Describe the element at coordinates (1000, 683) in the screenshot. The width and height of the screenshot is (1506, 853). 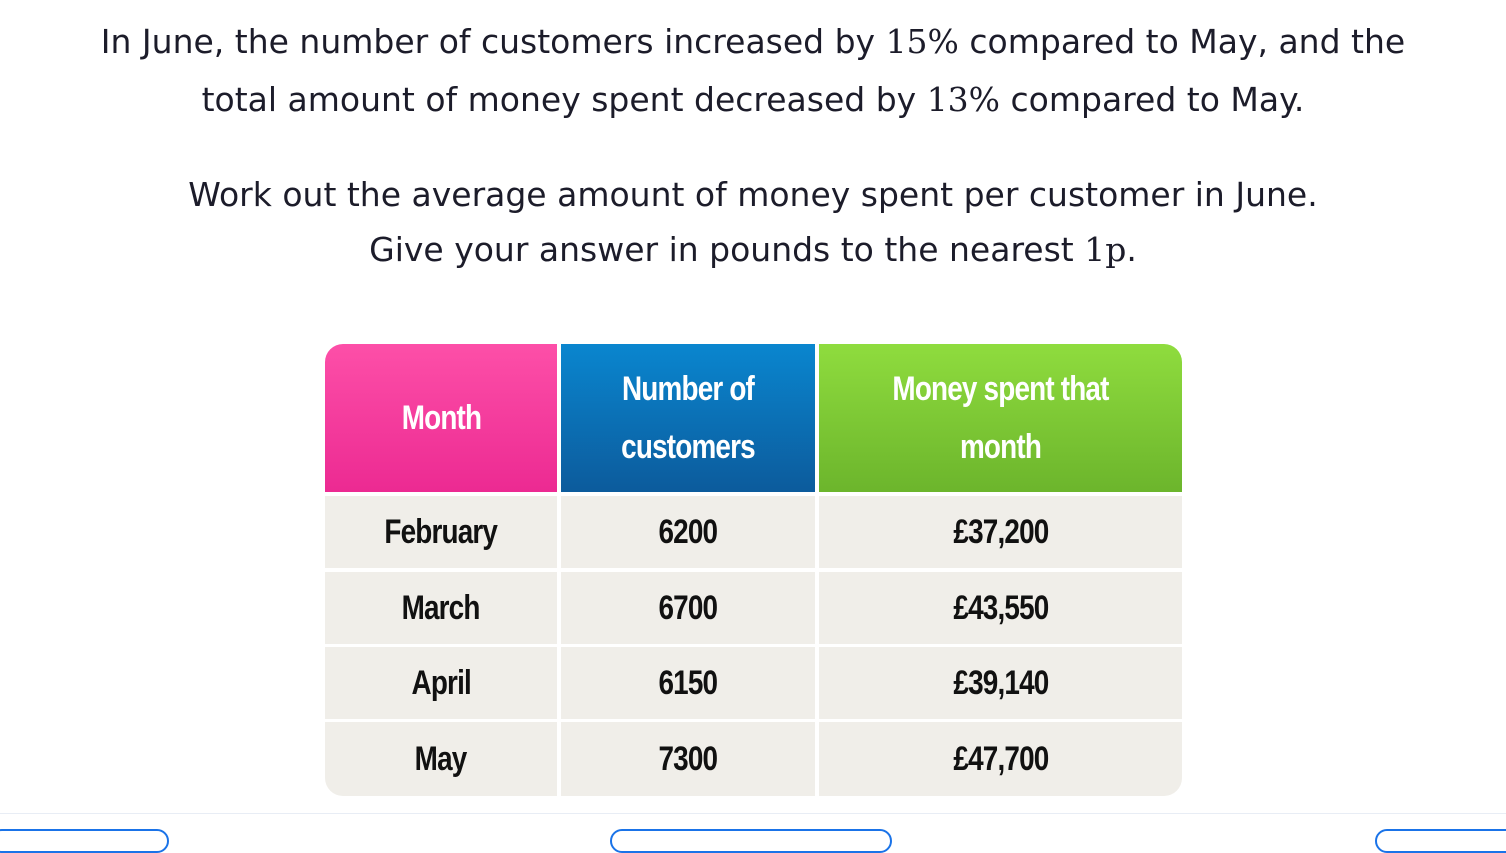
I see `cell-money: £39,140` at that location.